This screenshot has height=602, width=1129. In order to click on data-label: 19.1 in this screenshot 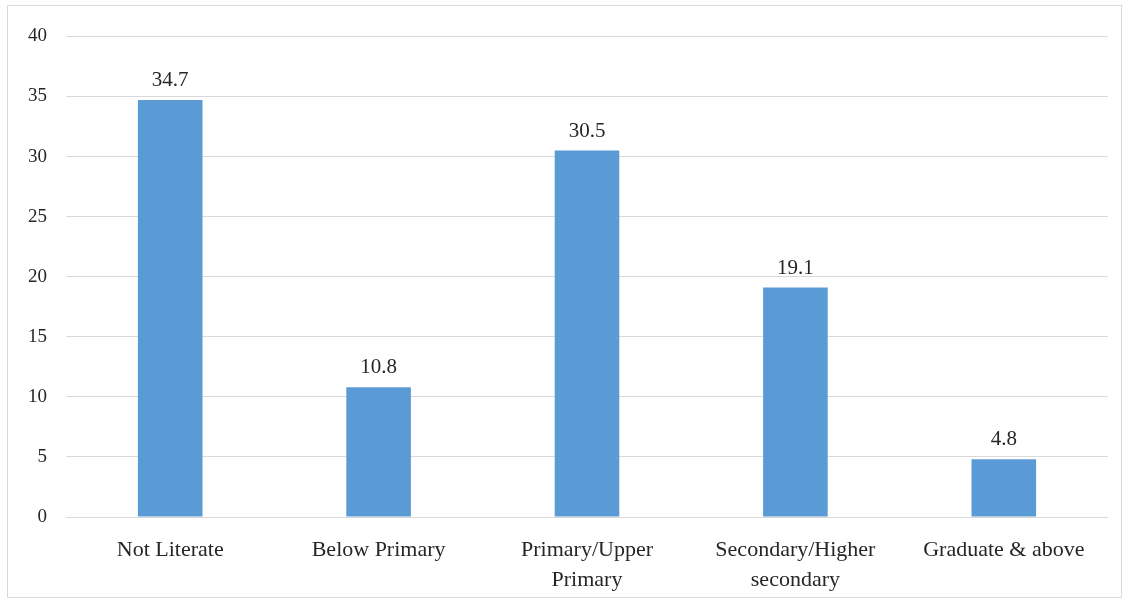, I will do `click(795, 266)`.